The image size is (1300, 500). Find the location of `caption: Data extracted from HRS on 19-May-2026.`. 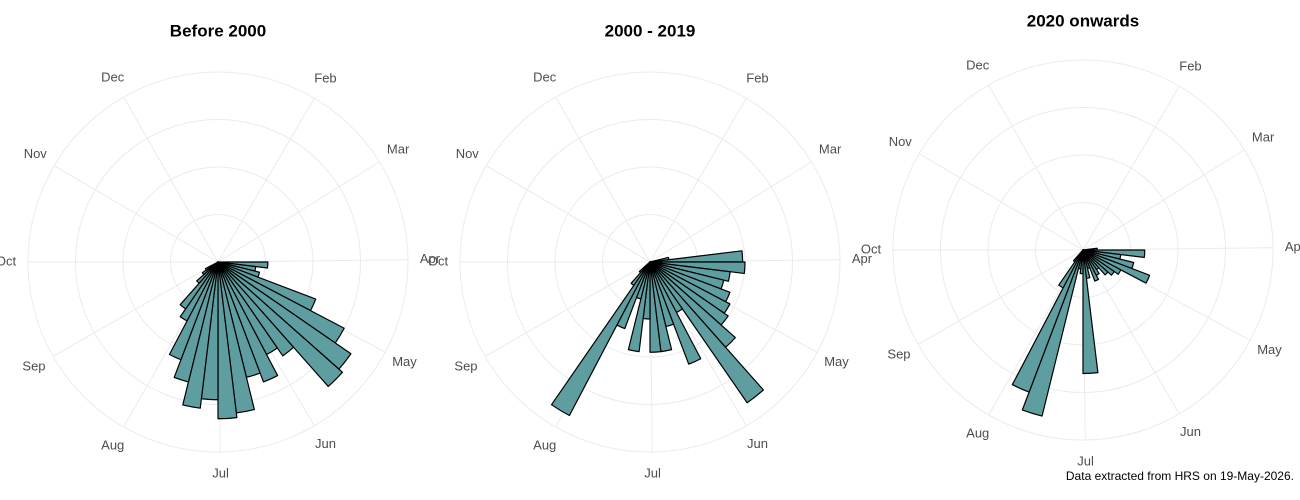

caption: Data extracted from HRS on 19-May-2026. is located at coordinates (1180, 476).